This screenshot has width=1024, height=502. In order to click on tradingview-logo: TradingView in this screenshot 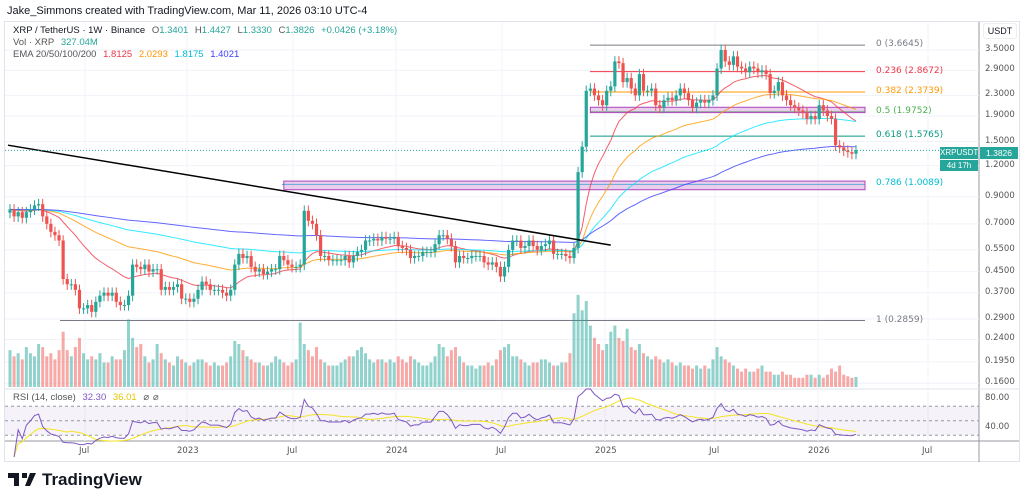, I will do `click(75, 480)`.